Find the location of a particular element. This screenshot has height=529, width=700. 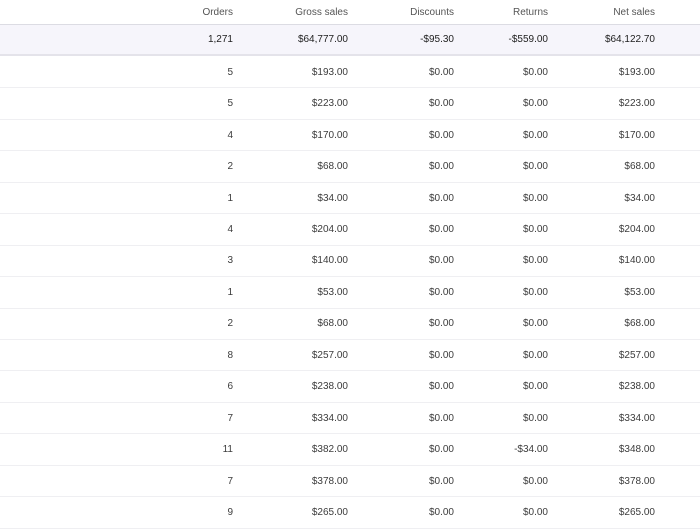

table-row: 8 $257.00 $0.00 $0.00 $257.00 is located at coordinates (350, 356).